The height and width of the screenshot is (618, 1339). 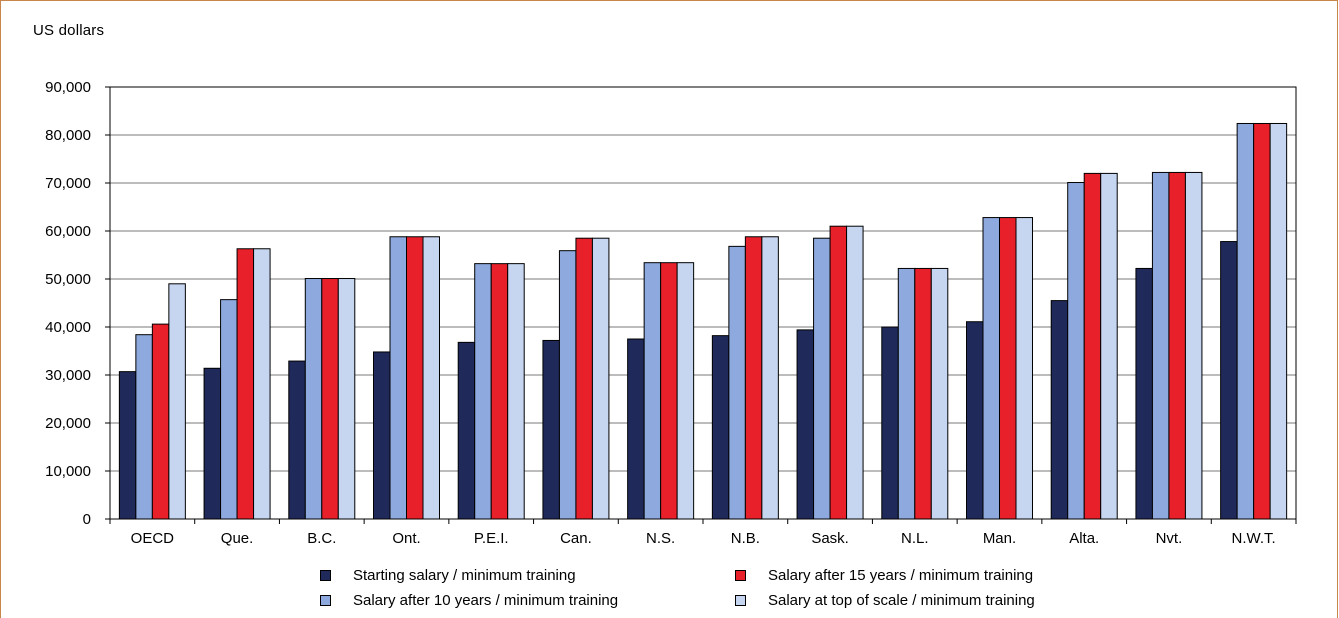 I want to click on legend-label: Starting salary / minimum training, so click(x=464, y=575).